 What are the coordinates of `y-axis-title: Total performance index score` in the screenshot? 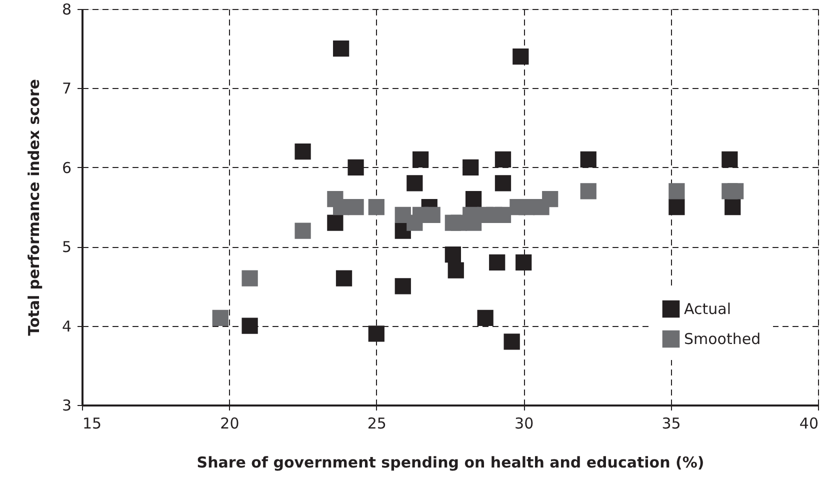 It's located at (33, 207).